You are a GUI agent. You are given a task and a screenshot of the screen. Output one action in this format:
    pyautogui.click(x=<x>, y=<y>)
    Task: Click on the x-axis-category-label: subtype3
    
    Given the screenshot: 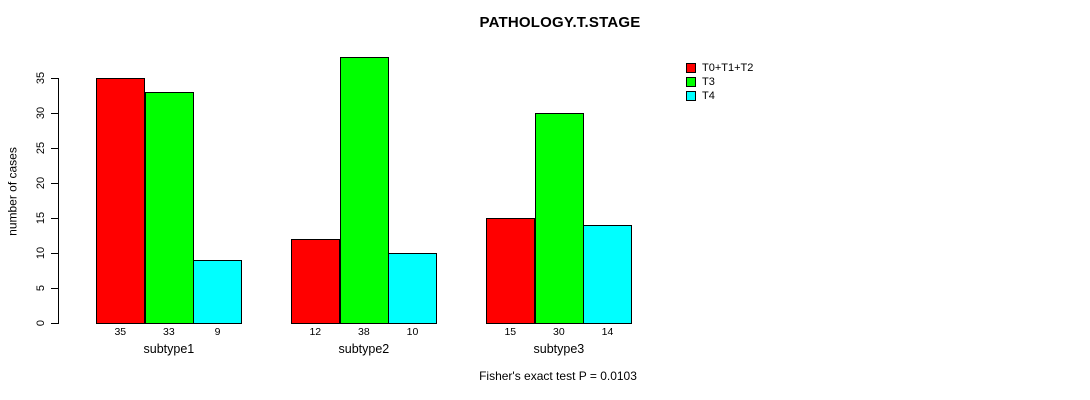 What is the action you would take?
    pyautogui.click(x=559, y=349)
    